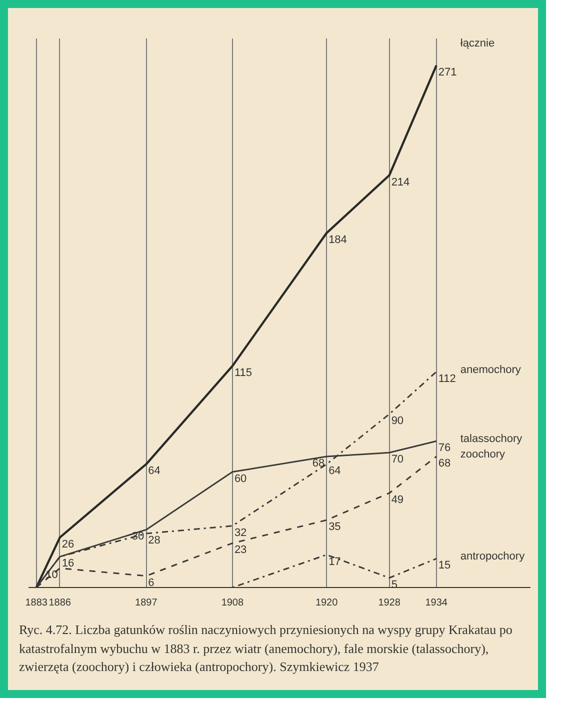 This screenshot has height=721, width=562. Describe the element at coordinates (154, 540) in the screenshot. I see `data-label: 28` at that location.